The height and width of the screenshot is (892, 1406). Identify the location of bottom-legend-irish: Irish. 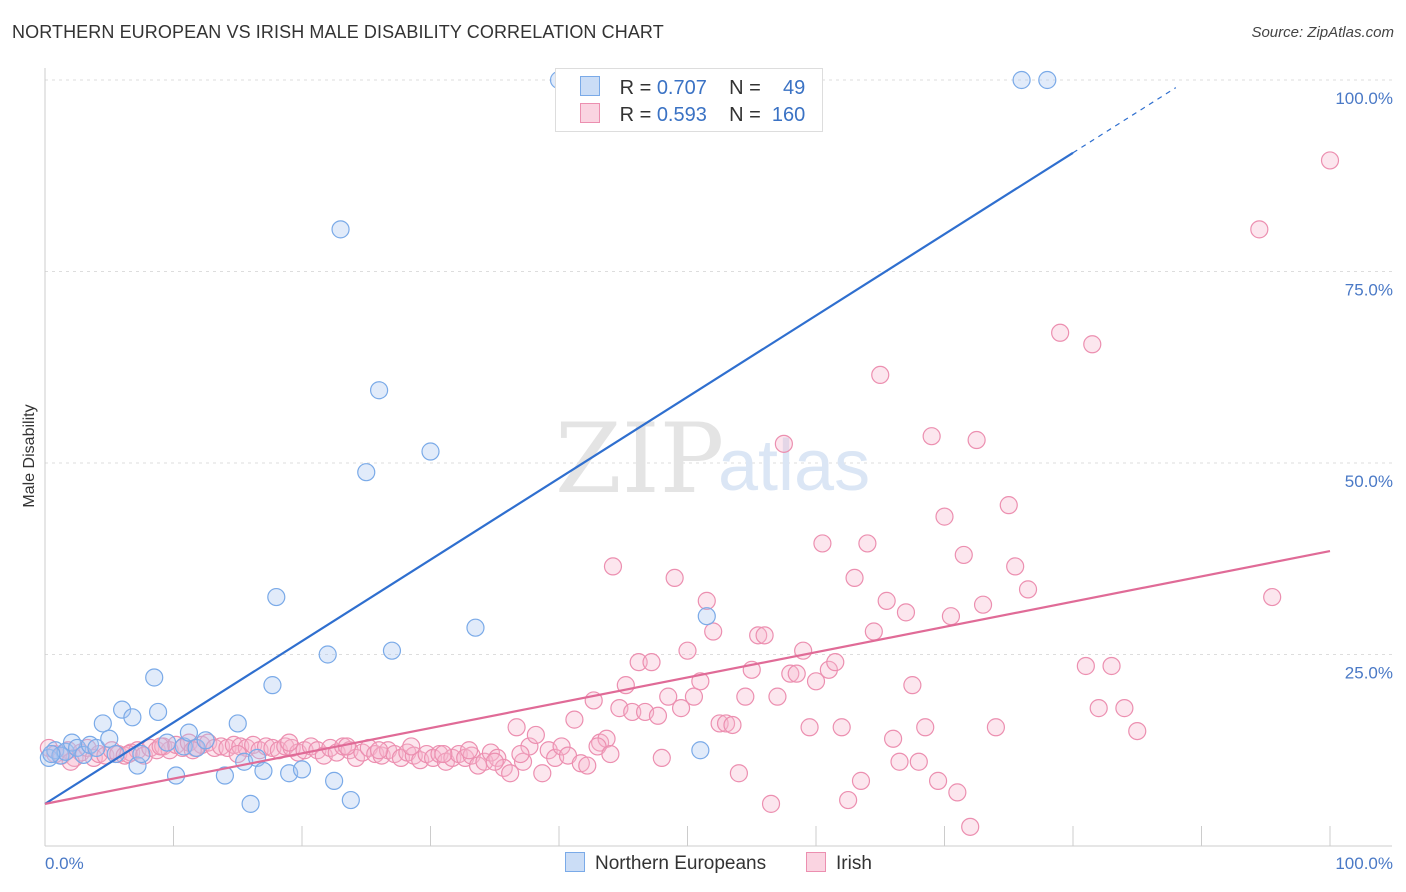
(839, 863).